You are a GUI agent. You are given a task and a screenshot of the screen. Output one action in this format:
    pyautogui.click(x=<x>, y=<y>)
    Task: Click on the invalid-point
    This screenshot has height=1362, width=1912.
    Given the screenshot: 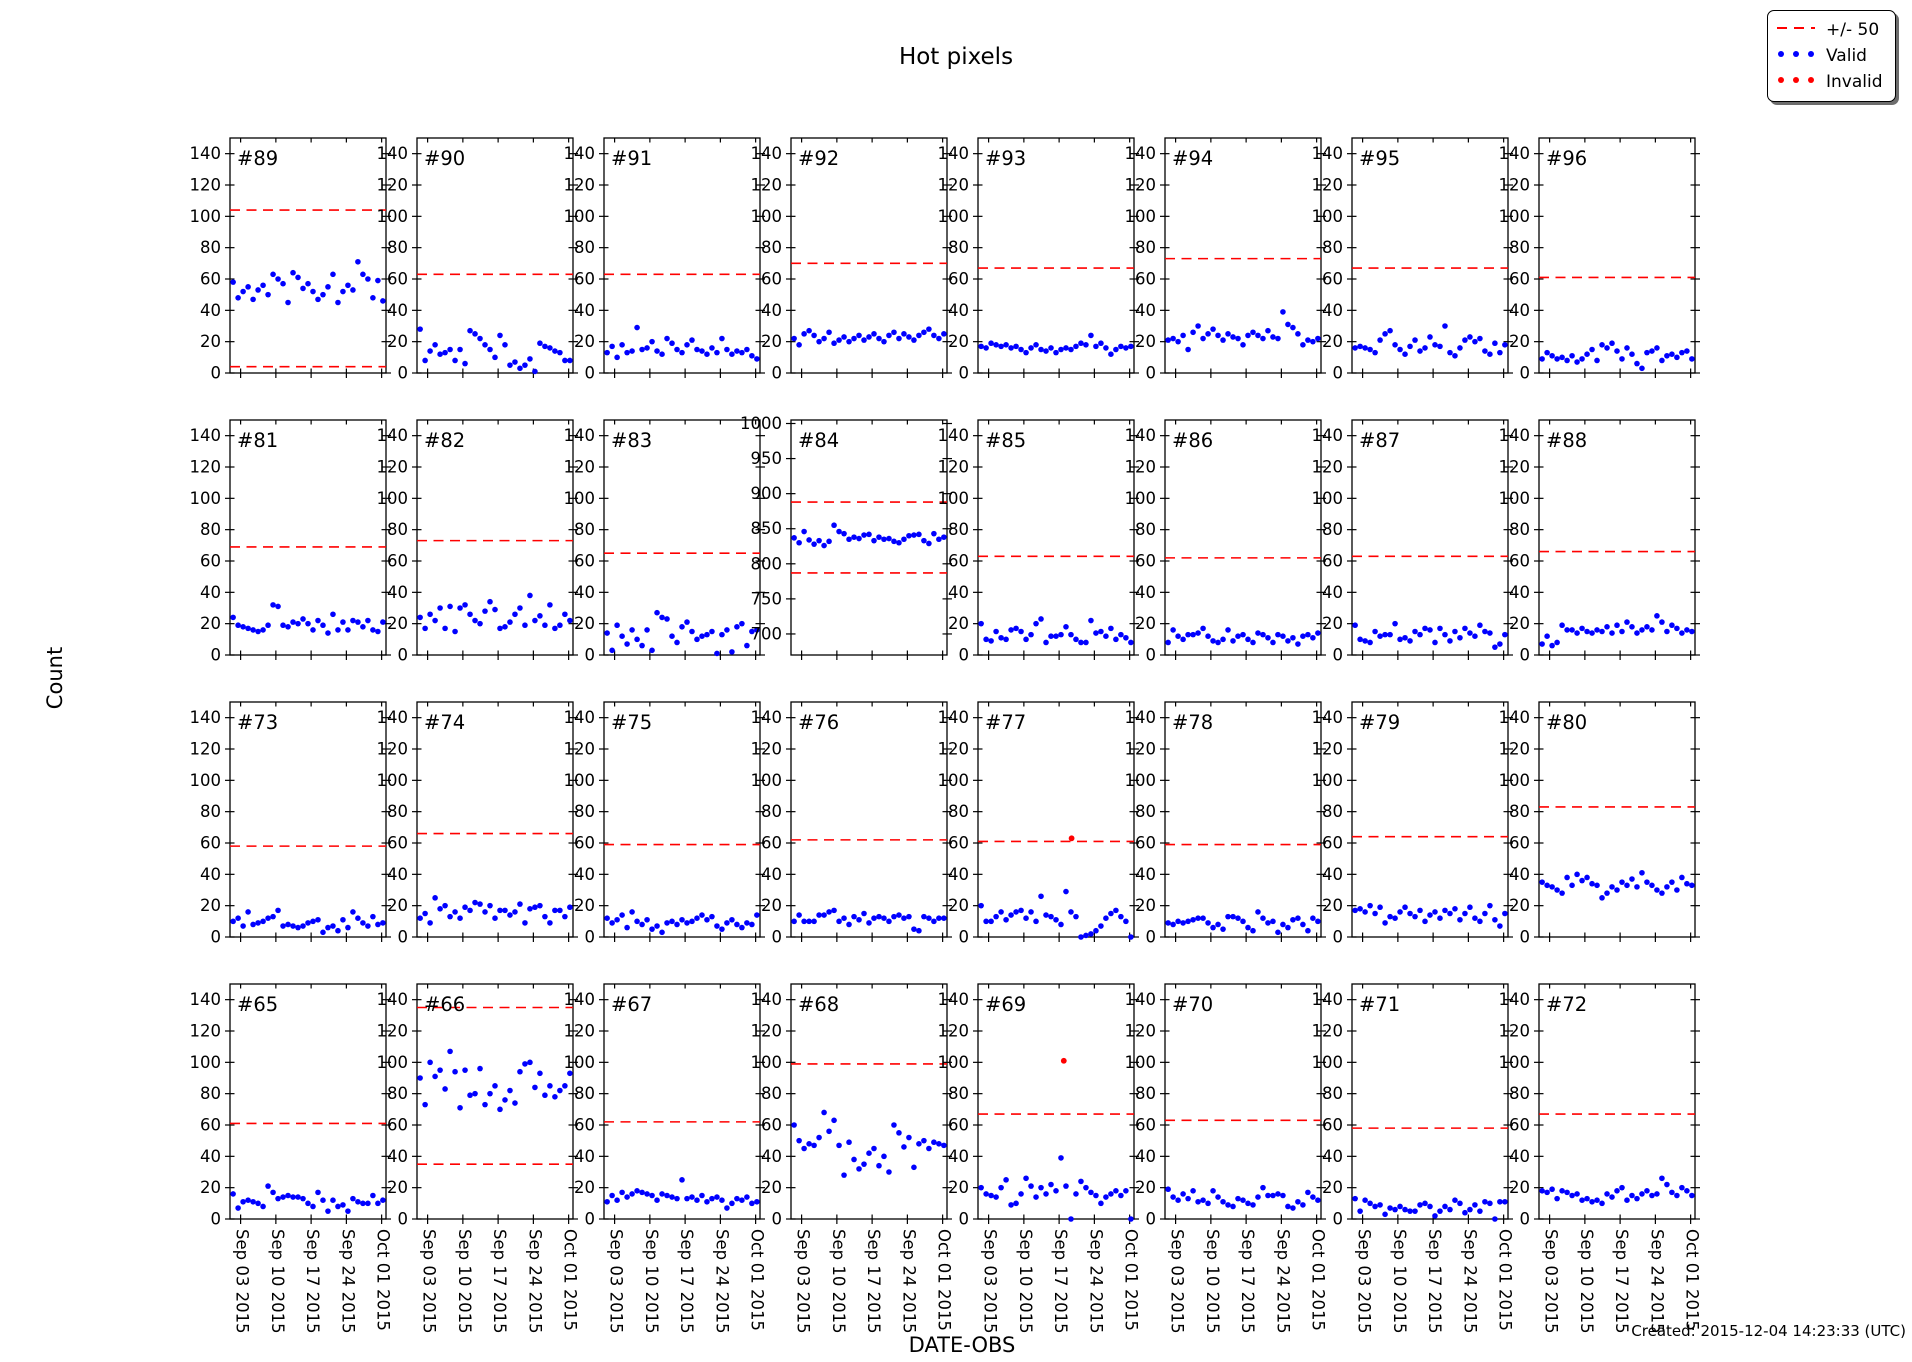 What is the action you would take?
    pyautogui.click(x=1071, y=838)
    